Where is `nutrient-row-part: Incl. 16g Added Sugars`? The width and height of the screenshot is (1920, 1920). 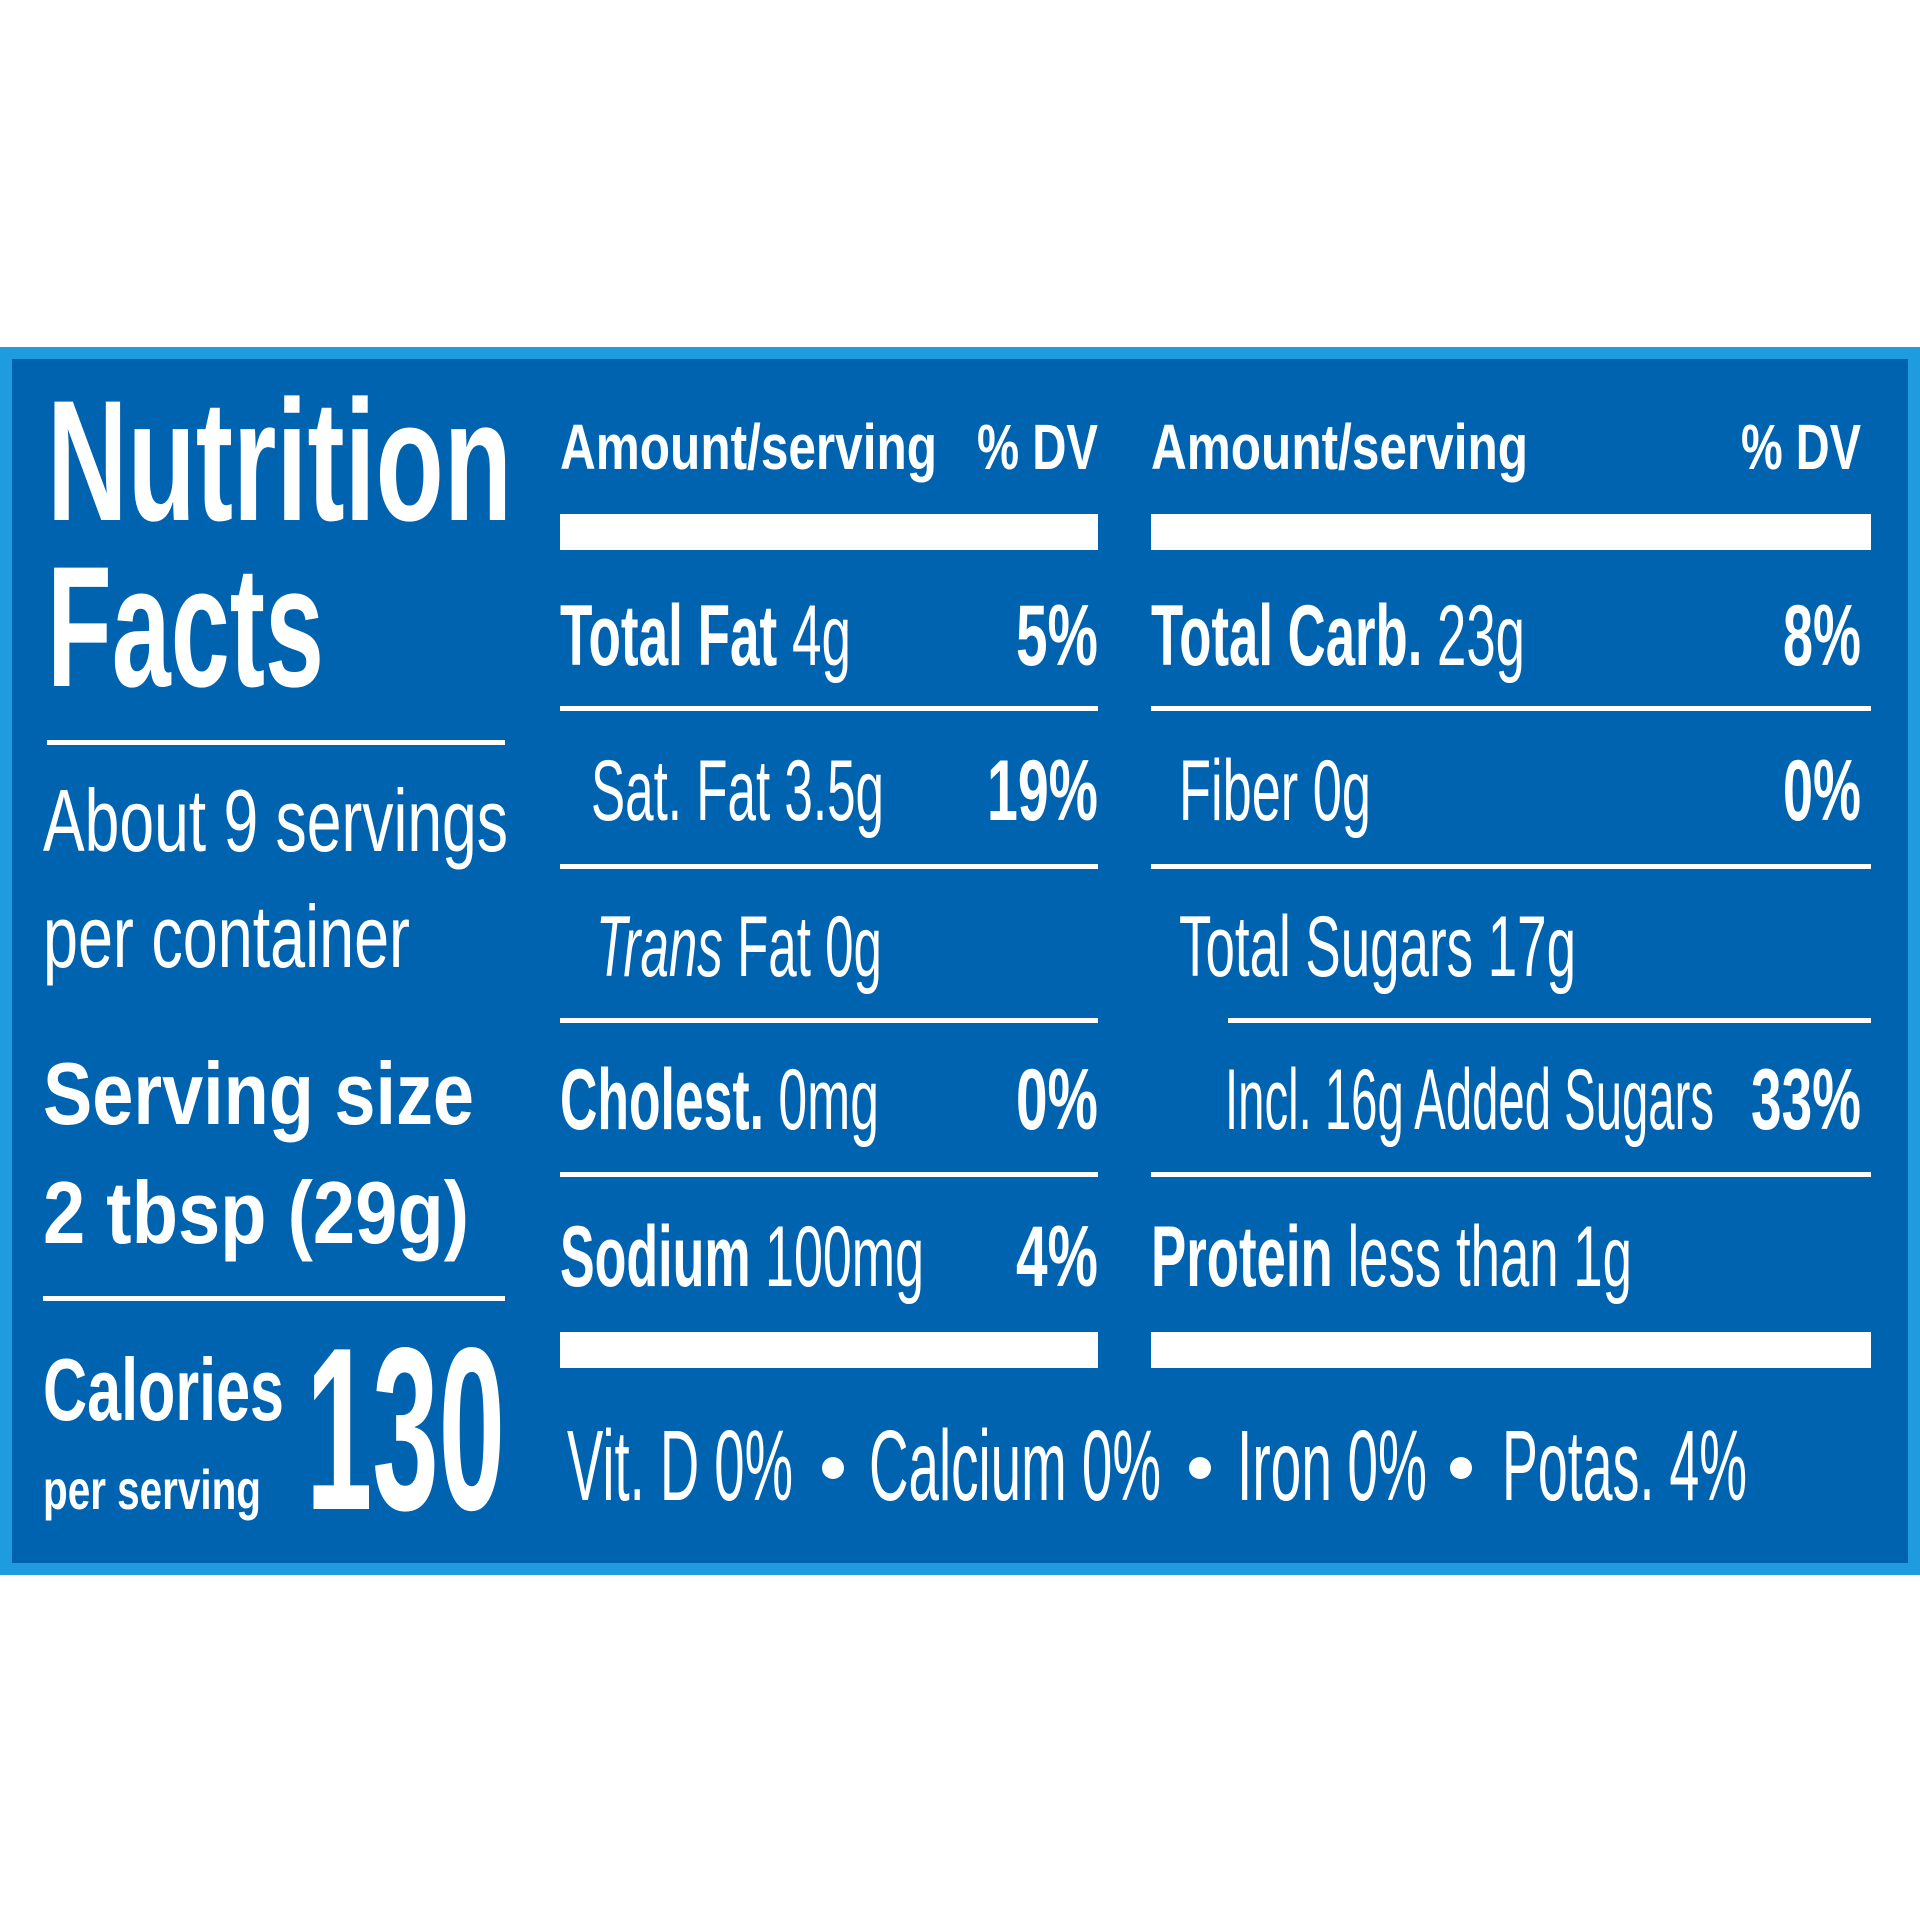 nutrient-row-part: Incl. 16g Added Sugars is located at coordinates (1469, 1100).